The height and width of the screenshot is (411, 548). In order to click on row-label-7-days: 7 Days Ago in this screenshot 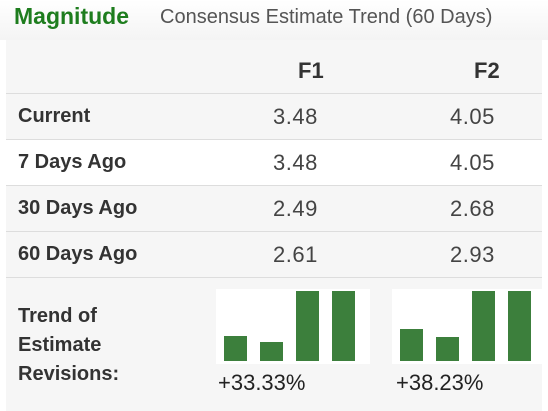, I will do `click(72, 162)`.